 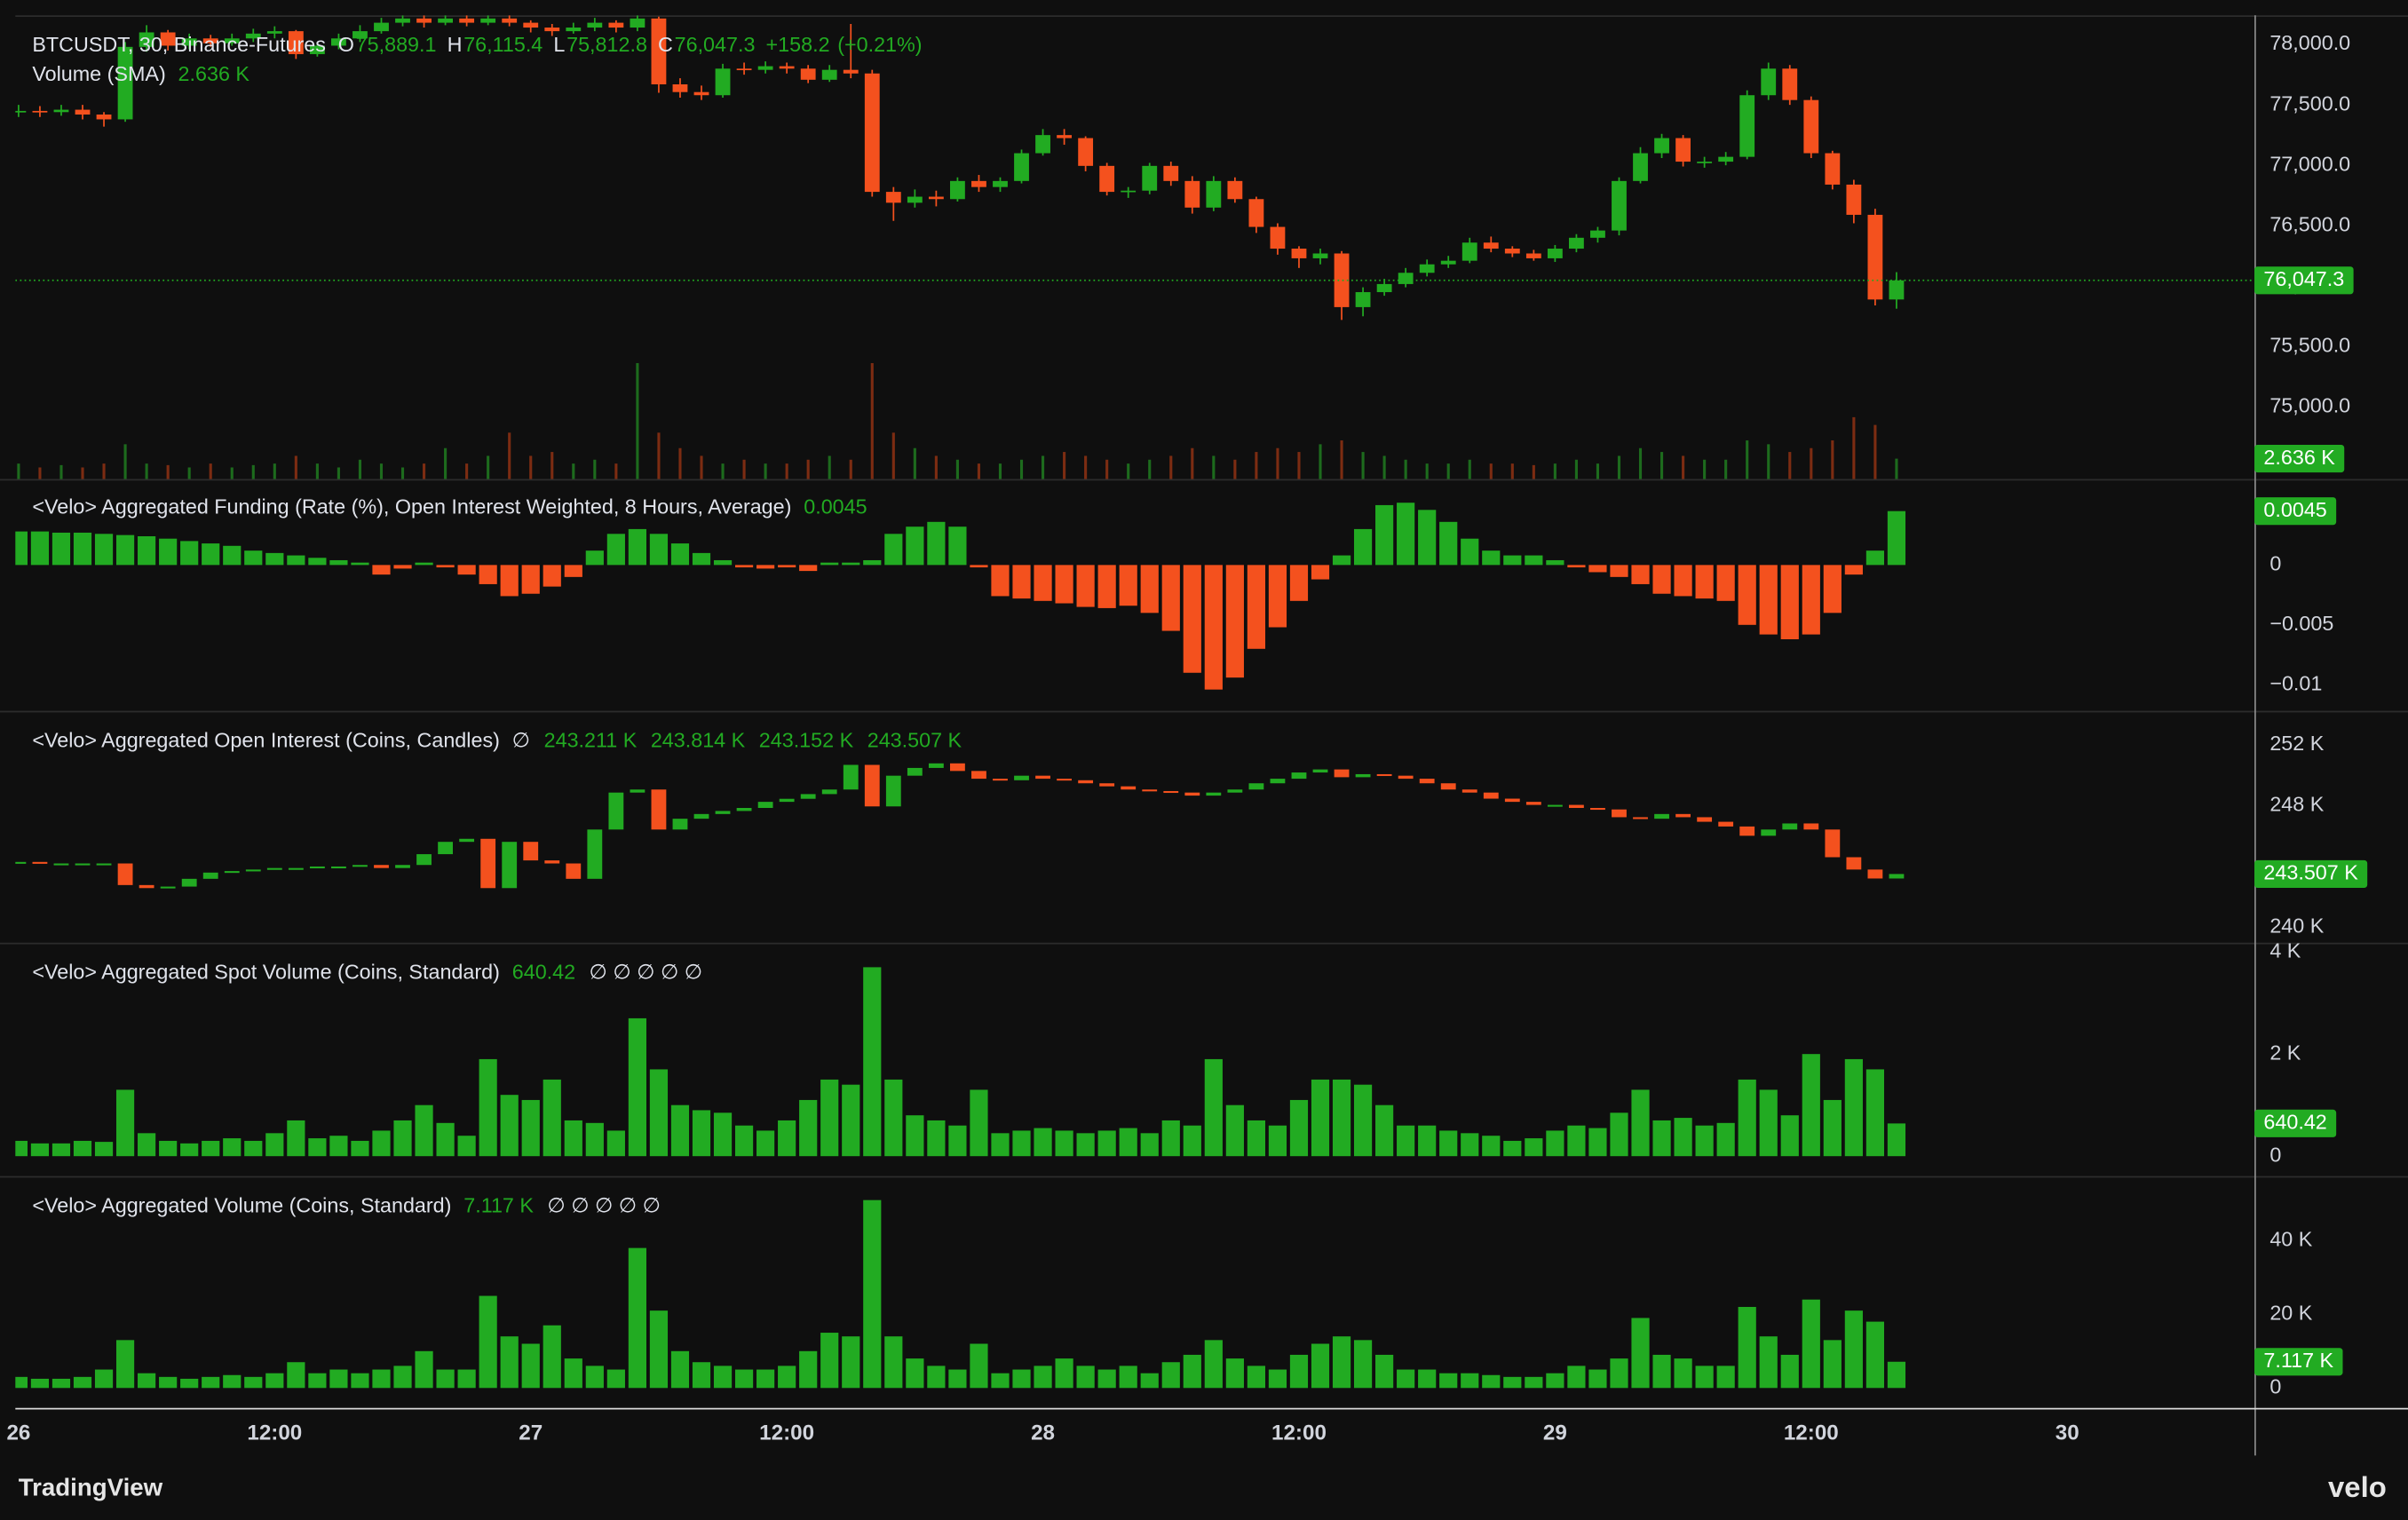 I want to click on y-tick-label: 20 K, so click(x=2290, y=1312).